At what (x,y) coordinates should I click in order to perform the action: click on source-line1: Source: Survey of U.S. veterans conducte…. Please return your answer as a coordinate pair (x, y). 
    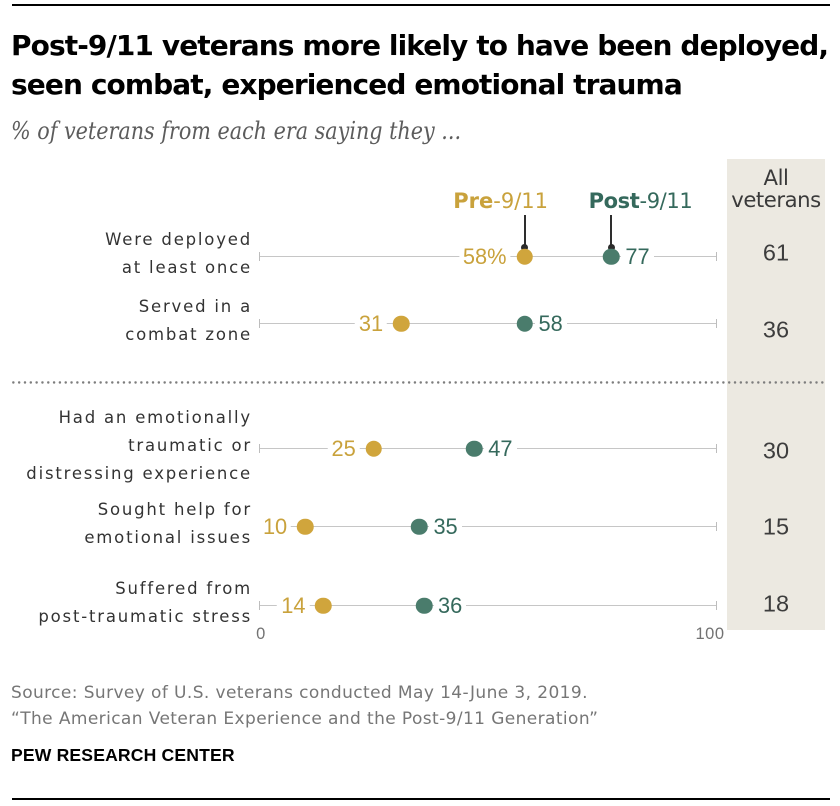
    Looking at the image, I should click on (299, 692).